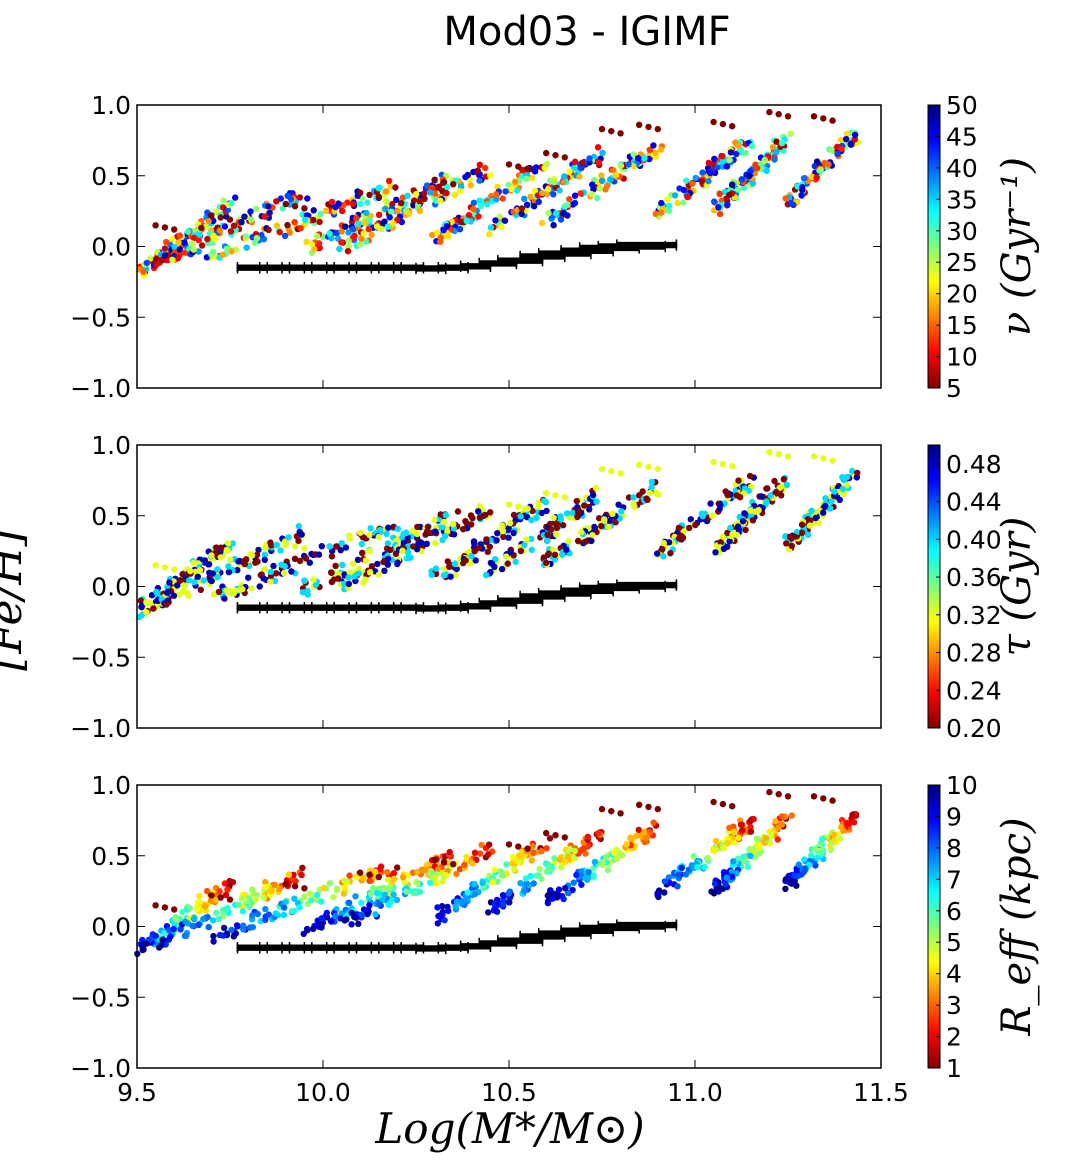  I want to click on colorbar-label: τ (Gyr), so click(1017, 587).